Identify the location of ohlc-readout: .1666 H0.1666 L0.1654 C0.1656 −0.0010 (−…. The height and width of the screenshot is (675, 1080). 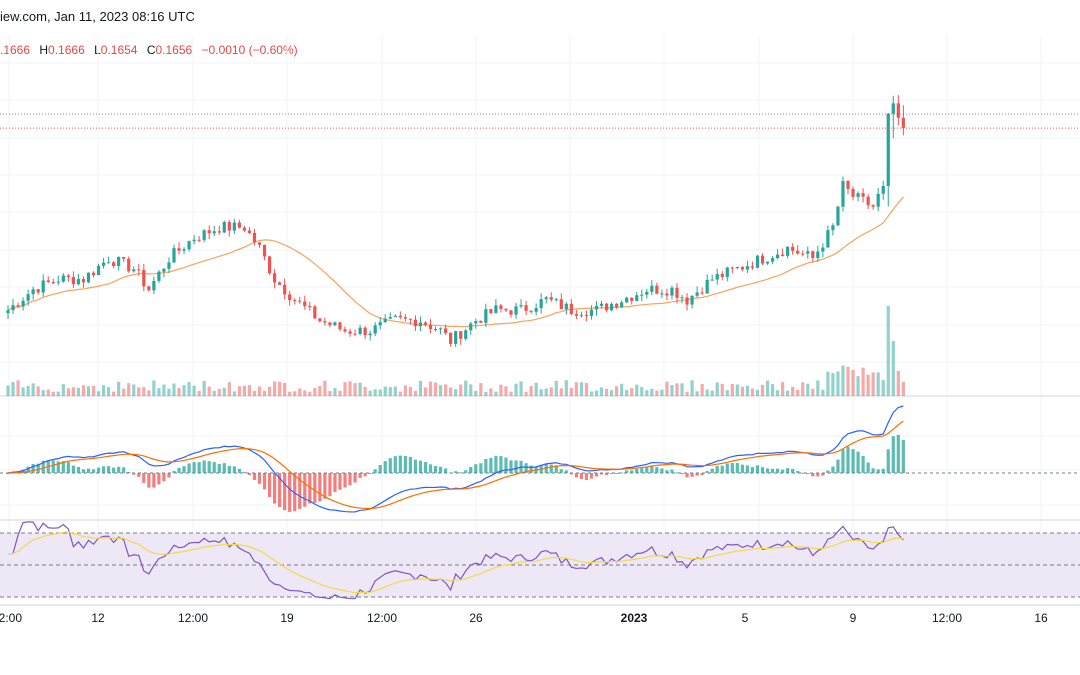
(152, 50).